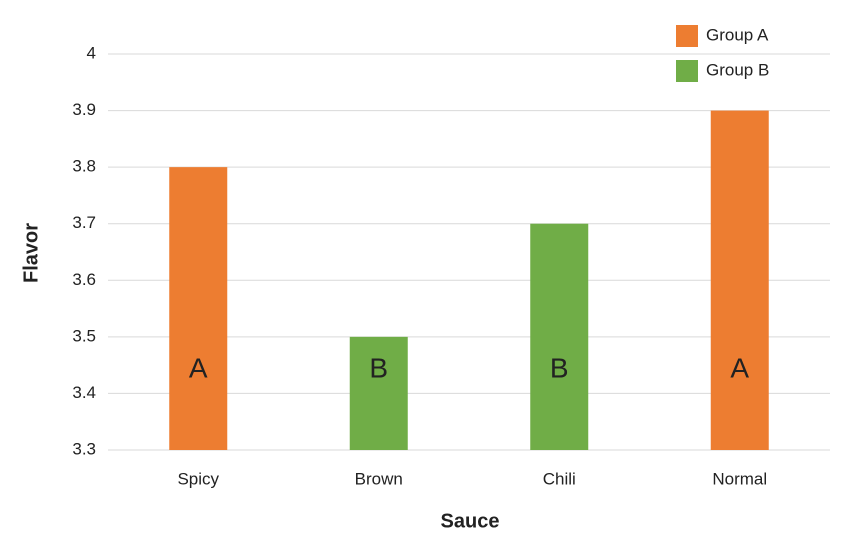 Image resolution: width=858 pixels, height=549 pixels. What do you see at coordinates (84, 392) in the screenshot?
I see `y-tick-label: 3.4` at bounding box center [84, 392].